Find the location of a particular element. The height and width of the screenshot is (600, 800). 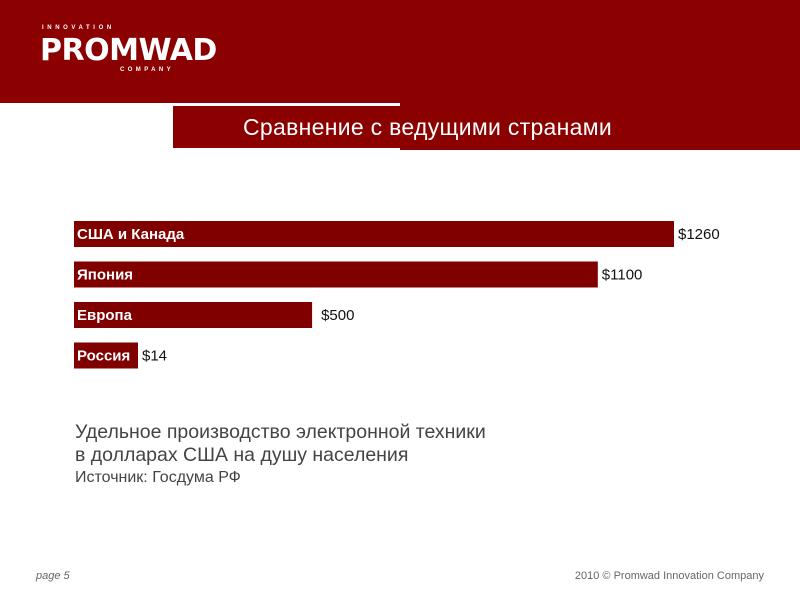

title-box: Сравнение с ведущими странами is located at coordinates (399, 127).